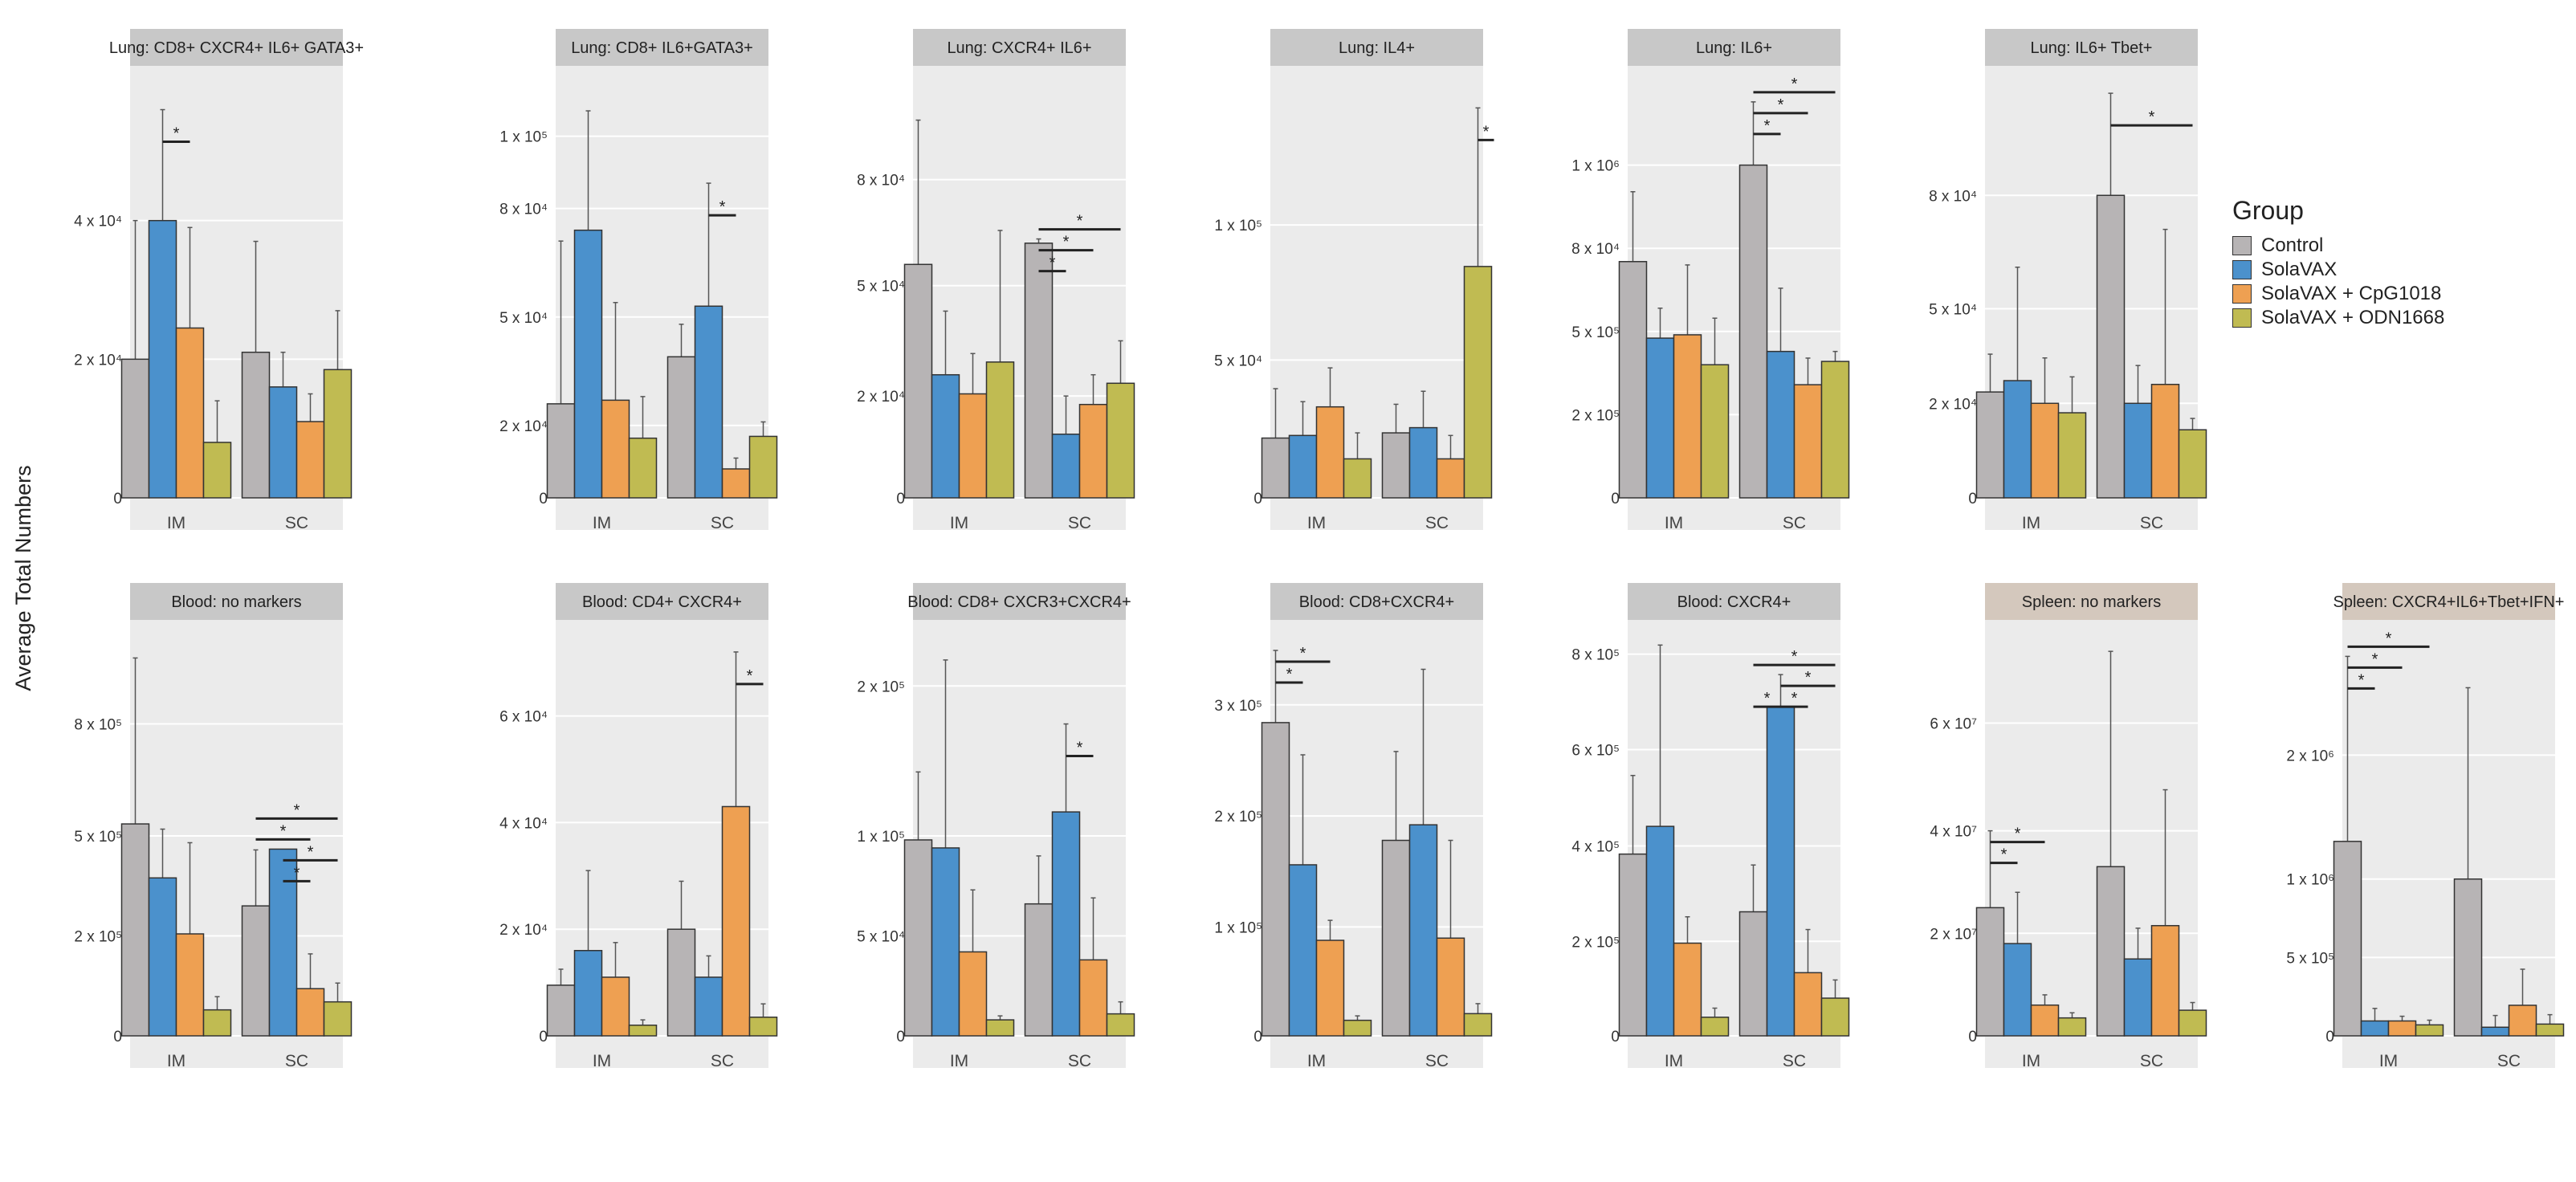 The image size is (2576, 1182). I want to click on y-tick-label: 5 x 10⁴, so click(523, 318).